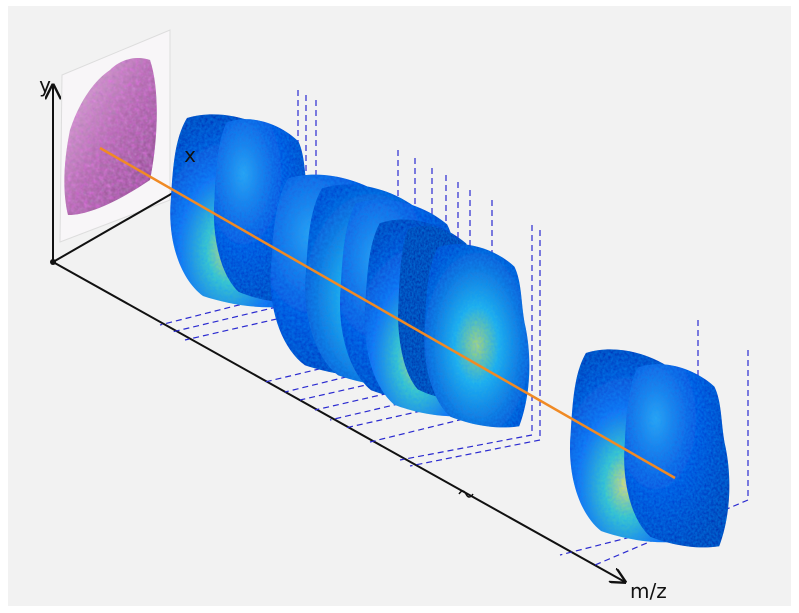 The image size is (799, 613). Describe the element at coordinates (648, 591) in the screenshot. I see `z-axis-label: m/z` at that location.